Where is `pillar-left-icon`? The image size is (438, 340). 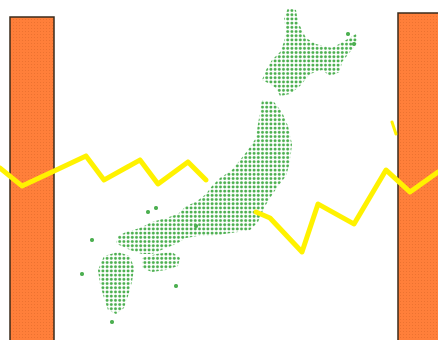 pillar-left-icon is located at coordinates (32, 178).